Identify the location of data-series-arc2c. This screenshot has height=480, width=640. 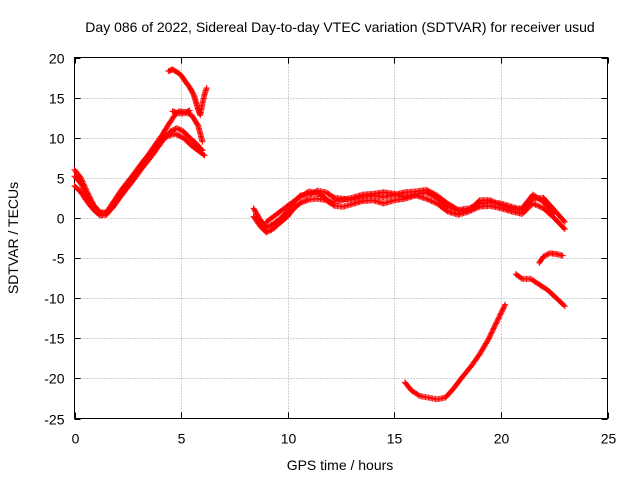
(410, 206).